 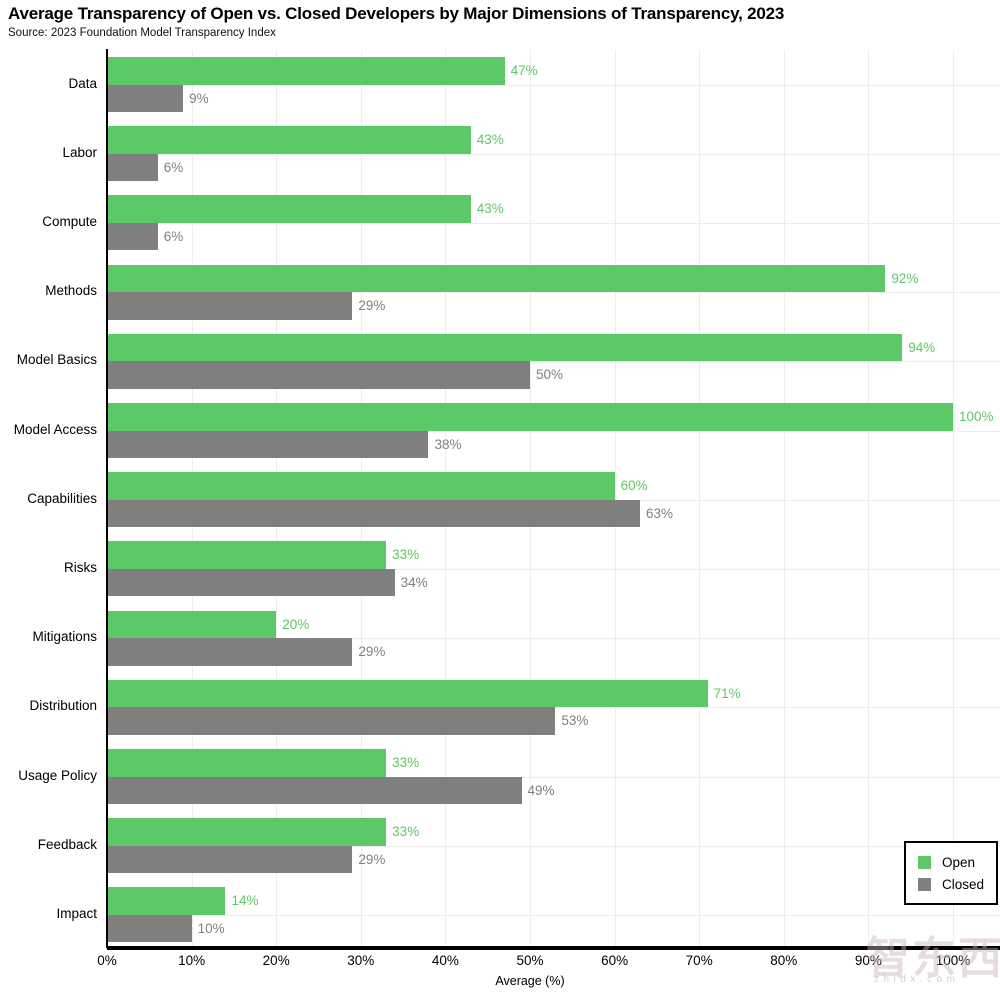 What do you see at coordinates (173, 236) in the screenshot?
I see `value-label-closed-compute: 6%` at bounding box center [173, 236].